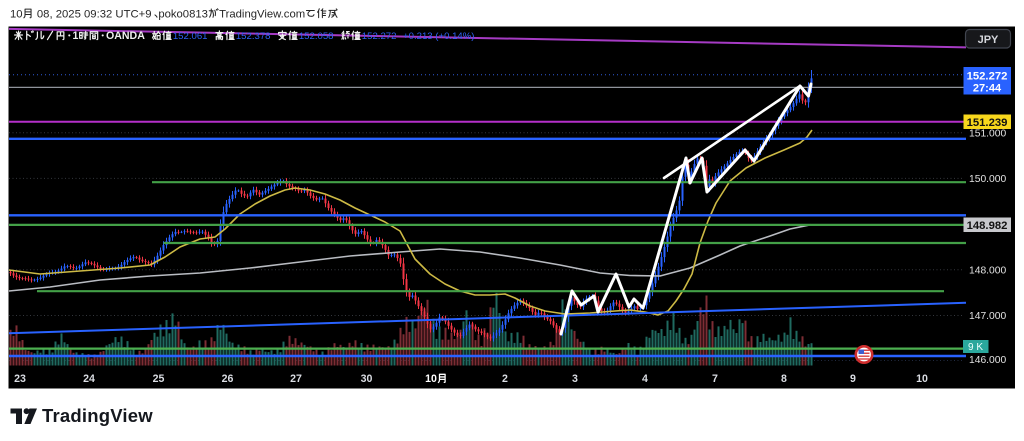 Image resolution: width=1024 pixels, height=441 pixels. What do you see at coordinates (987, 133) in the screenshot?
I see `svg-text: 151.000` at bounding box center [987, 133].